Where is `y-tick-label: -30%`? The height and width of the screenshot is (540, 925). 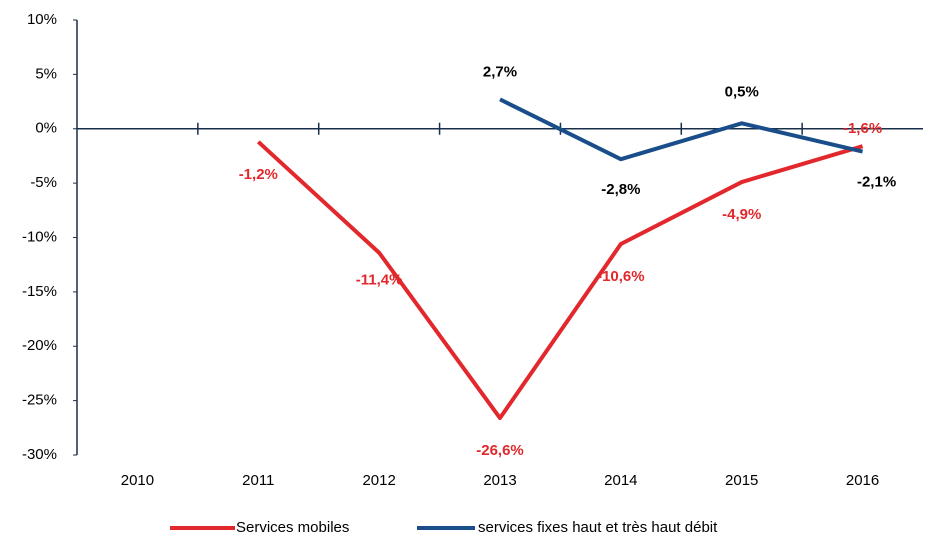 y-tick-label: -30% is located at coordinates (39, 454).